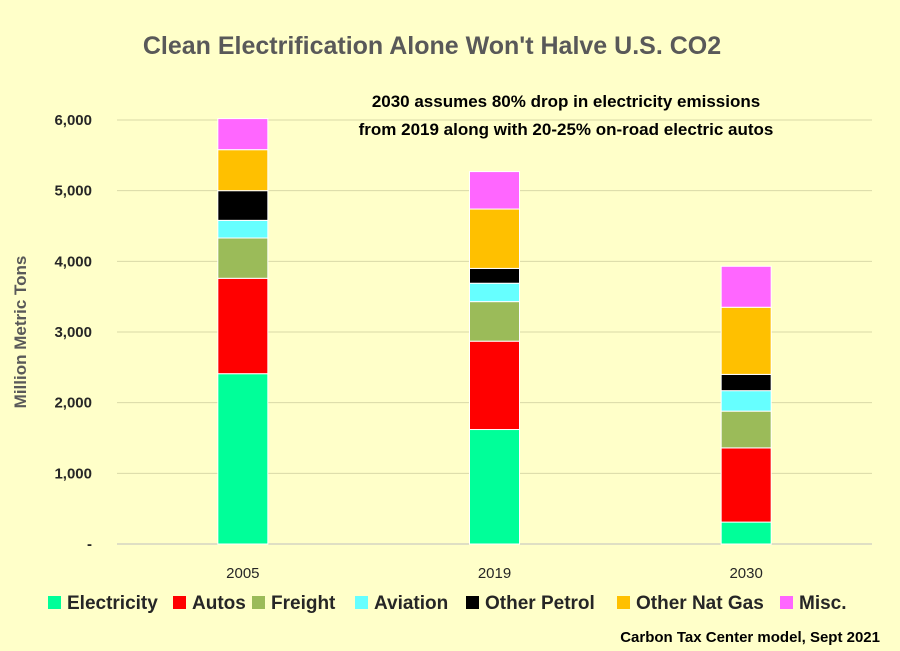 The width and height of the screenshot is (900, 651). Describe the element at coordinates (219, 603) in the screenshot. I see `legend-label: Autos` at that location.